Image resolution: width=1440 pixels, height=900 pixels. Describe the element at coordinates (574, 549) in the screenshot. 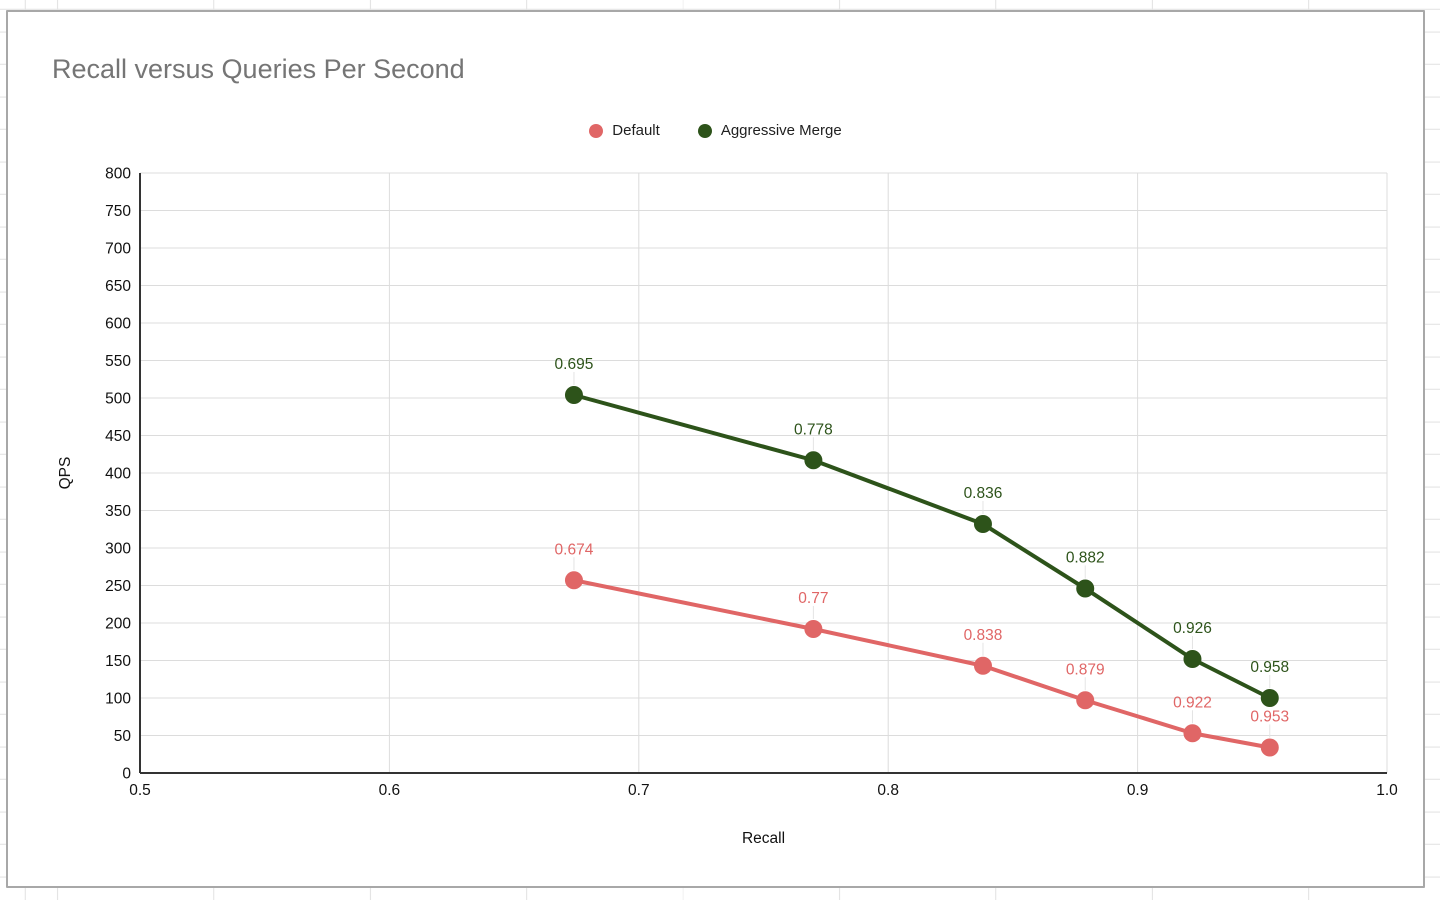

I see `data-point-label: 0.674` at that location.